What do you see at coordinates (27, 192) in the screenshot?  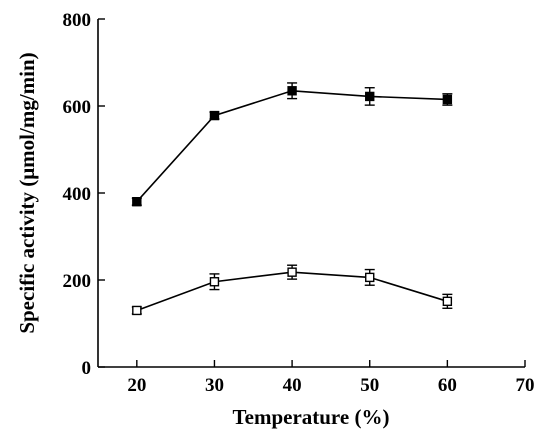 I see `y-axis-title: Specific activity (μmol/mg/min)` at bounding box center [27, 192].